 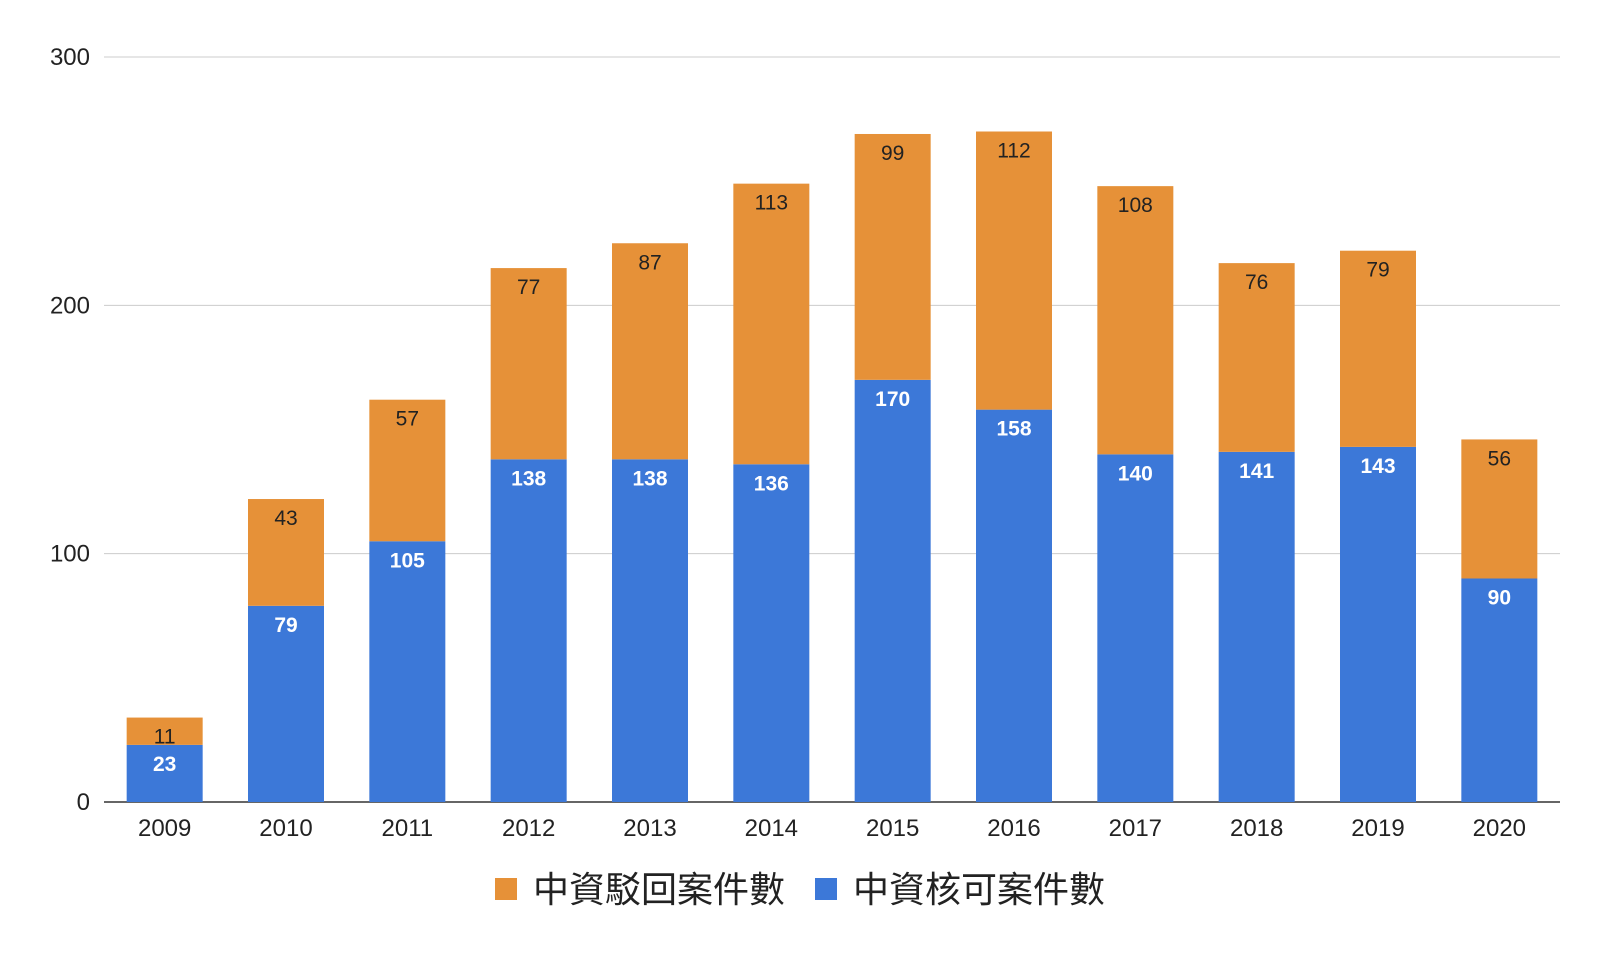 I want to click on data-label-approved-2016: 158, so click(x=1013, y=429).